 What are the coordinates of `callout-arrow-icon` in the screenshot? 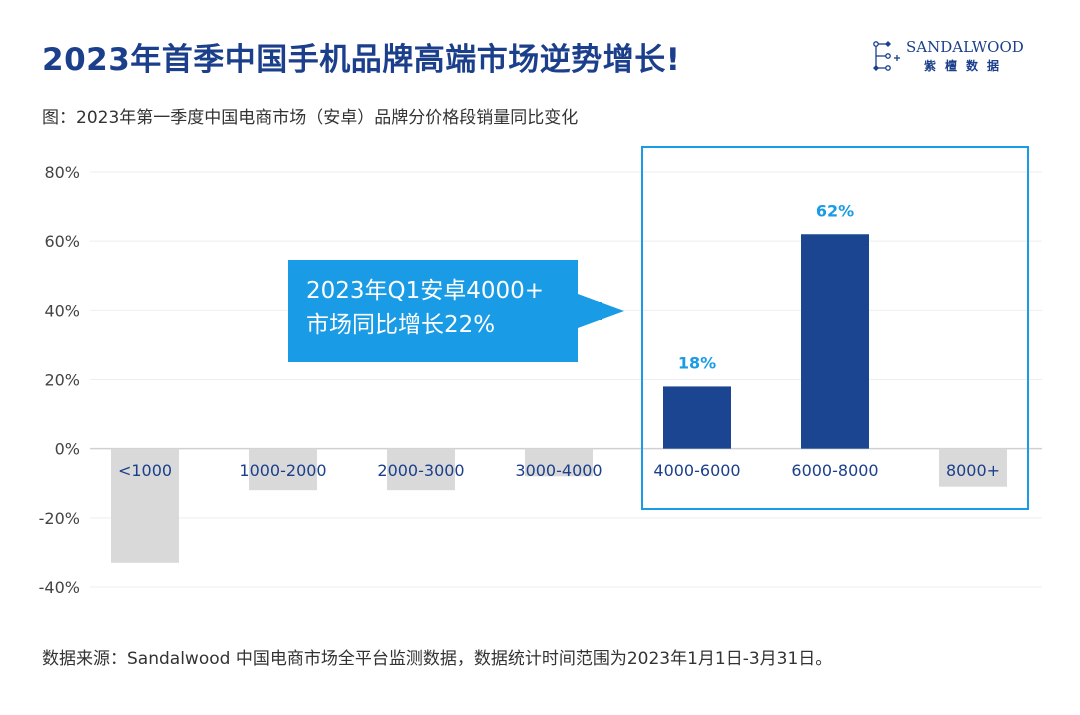 It's located at (601, 311).